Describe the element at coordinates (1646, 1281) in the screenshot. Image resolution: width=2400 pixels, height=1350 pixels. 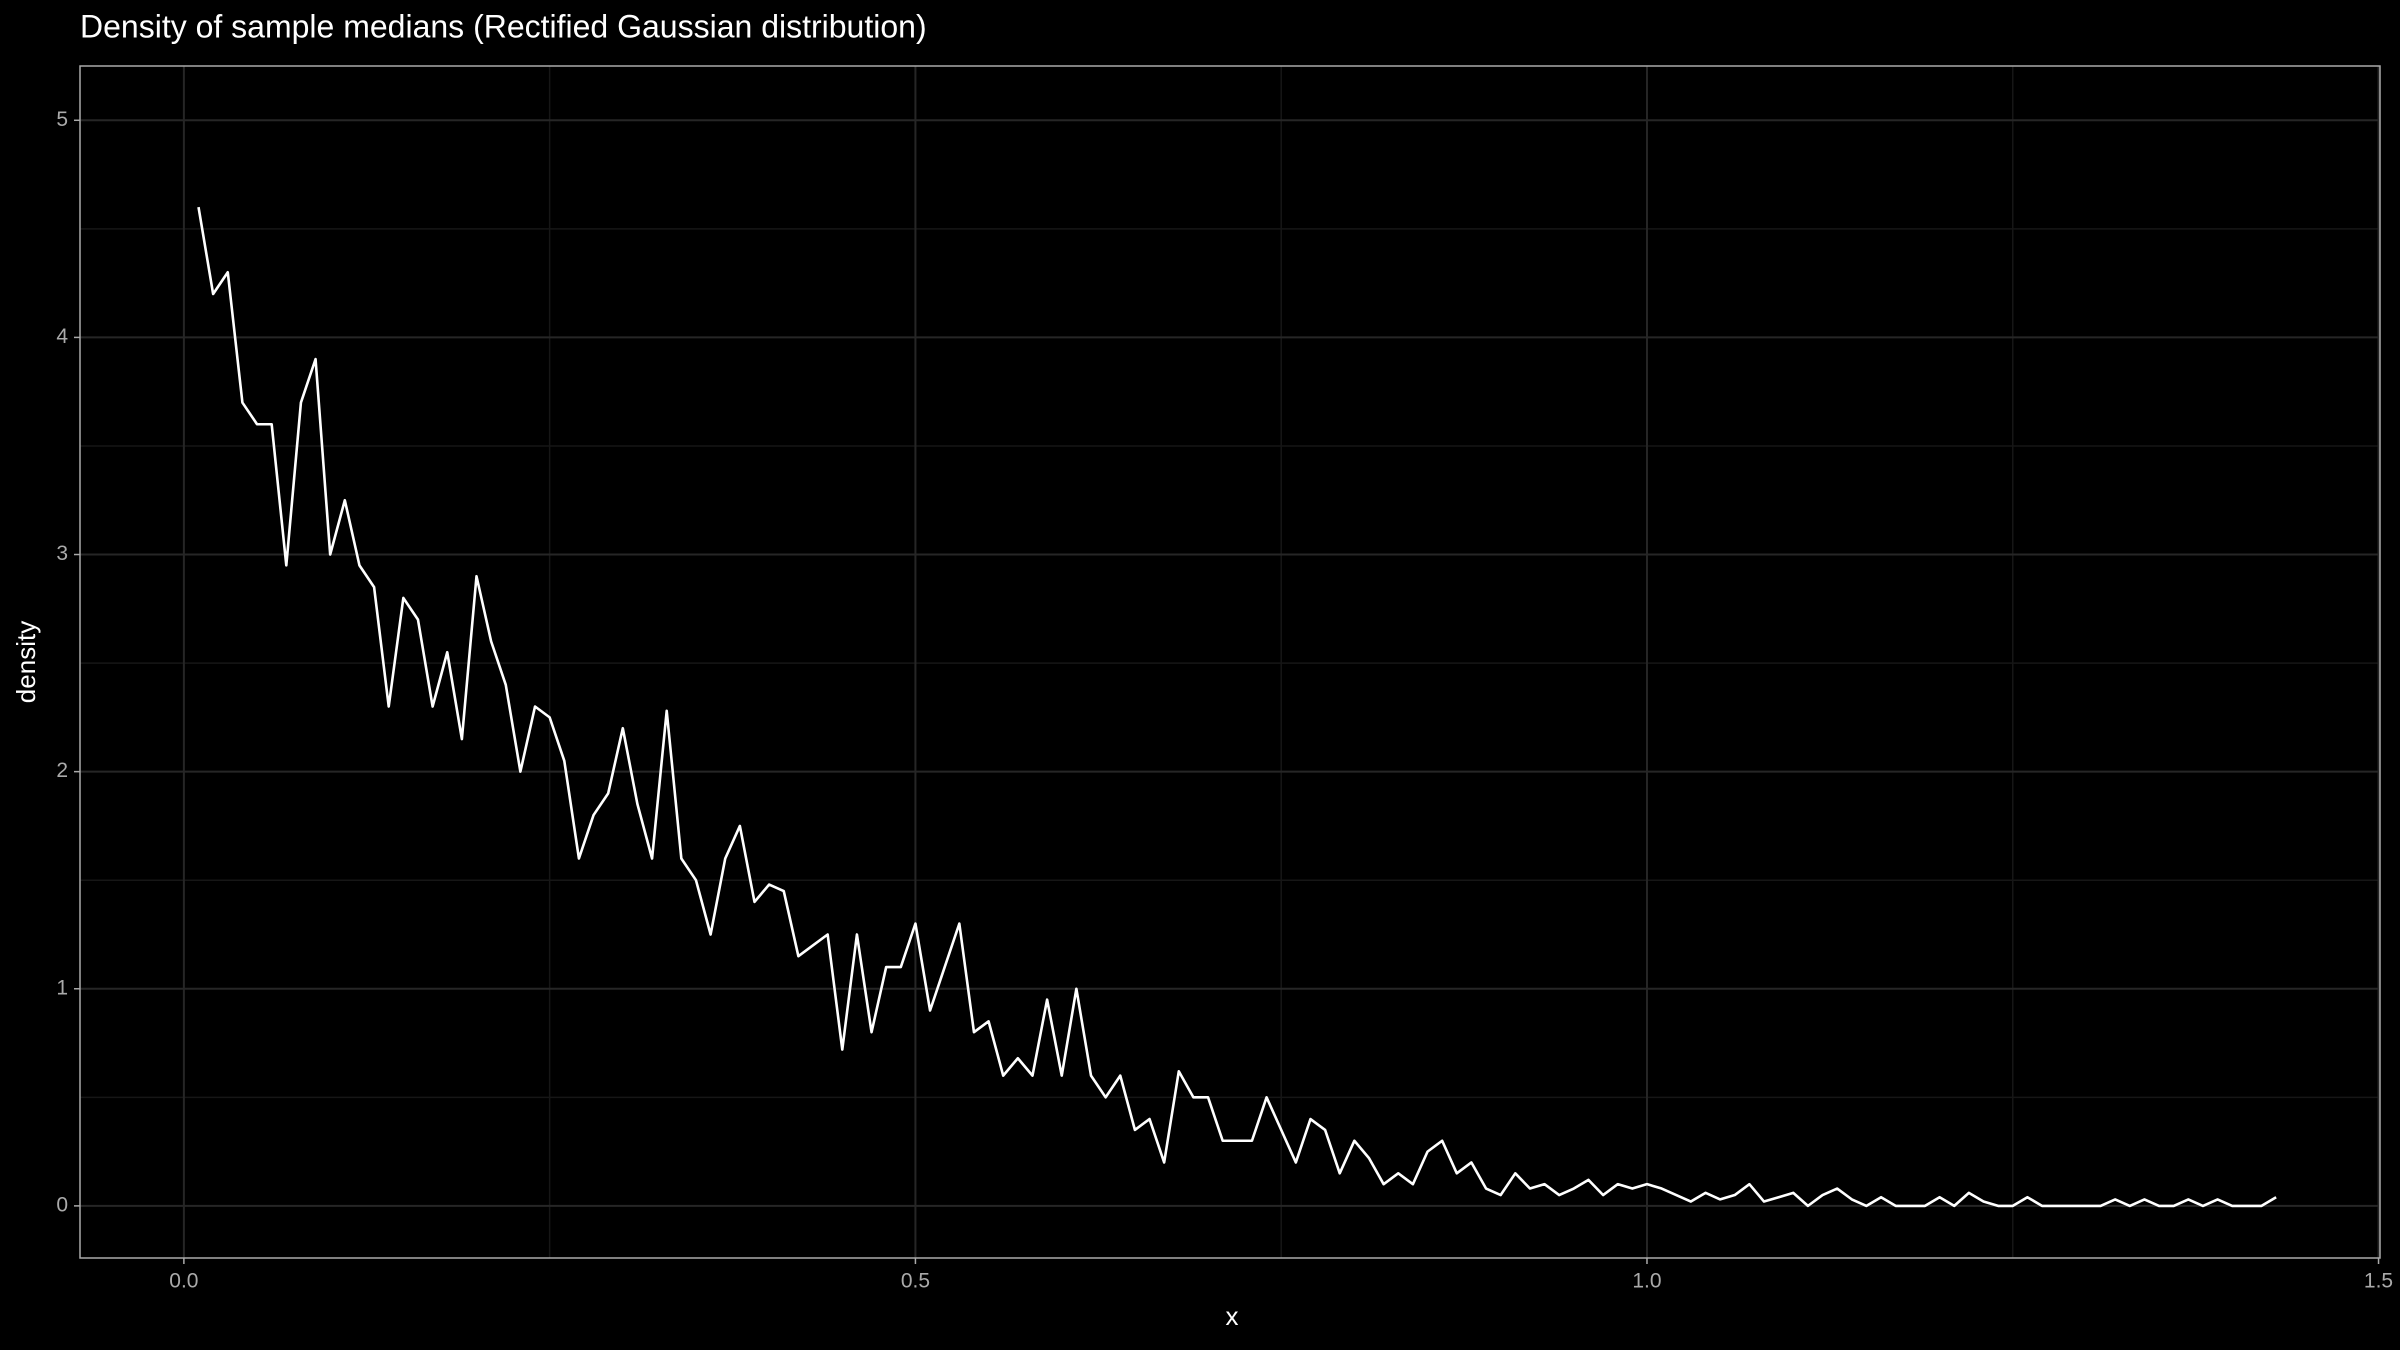
I see `x-tick-label: 1.0` at that location.